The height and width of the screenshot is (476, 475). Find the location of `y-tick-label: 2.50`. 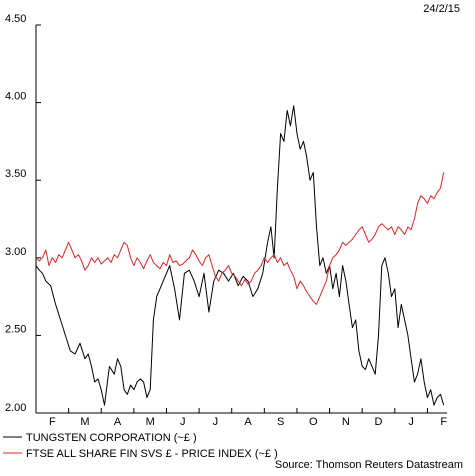

y-tick-label: 2.50 is located at coordinates (15, 329).